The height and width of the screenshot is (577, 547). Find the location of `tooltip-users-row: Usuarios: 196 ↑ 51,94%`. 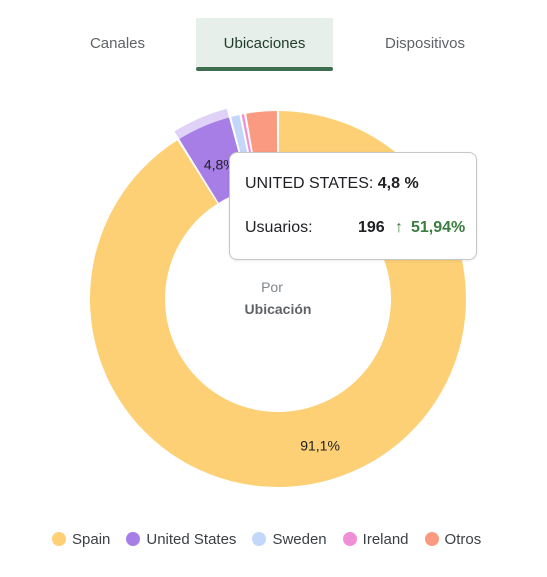

tooltip-users-row: Usuarios: 196 ↑ 51,94% is located at coordinates (355, 228).